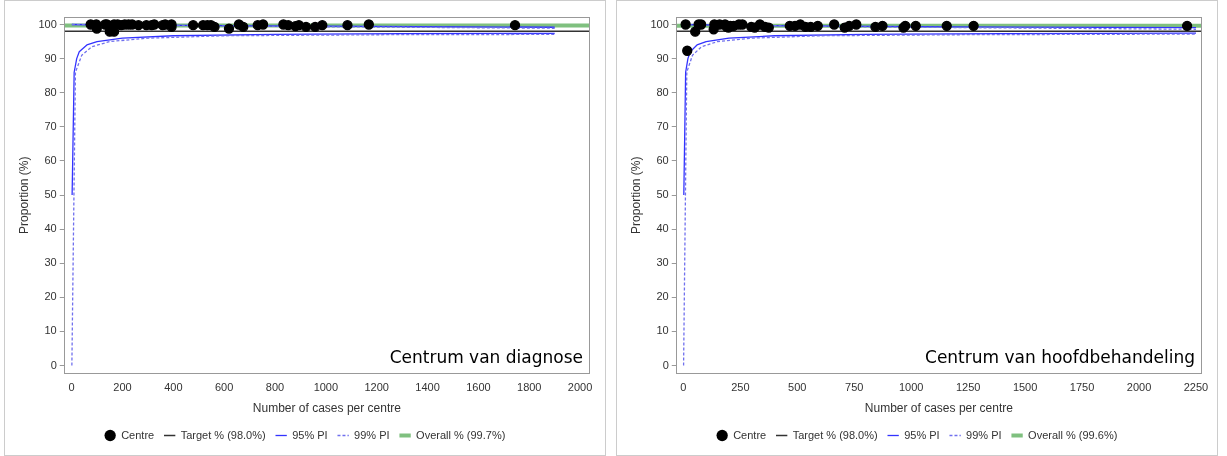 Image resolution: width=1227 pixels, height=456 pixels. Describe the element at coordinates (740, 387) in the screenshot. I see `x-tick-label: 250` at that location.